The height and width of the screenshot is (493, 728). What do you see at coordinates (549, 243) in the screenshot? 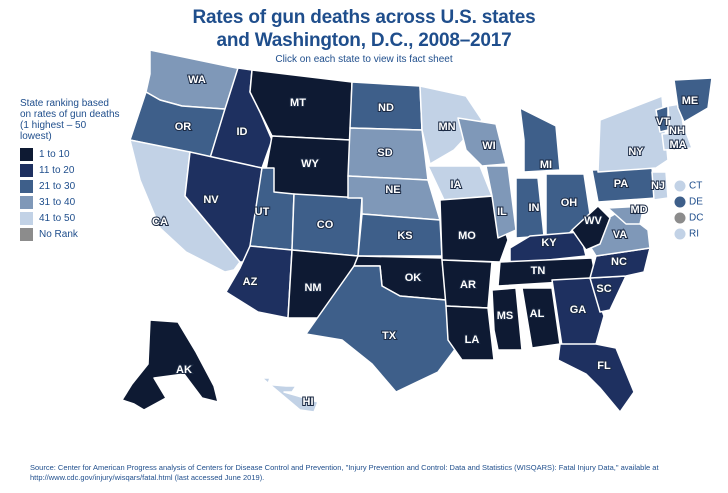
I see `state-label-ky: KY` at bounding box center [549, 243].